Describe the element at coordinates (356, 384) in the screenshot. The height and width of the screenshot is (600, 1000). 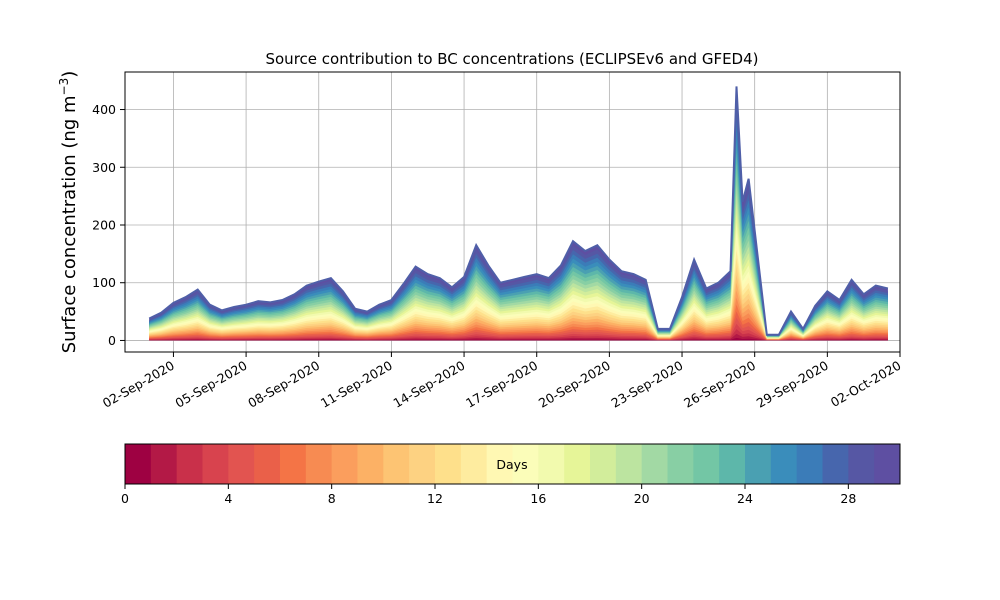
I see `x-tick-label: 11-Sep-2020` at that location.